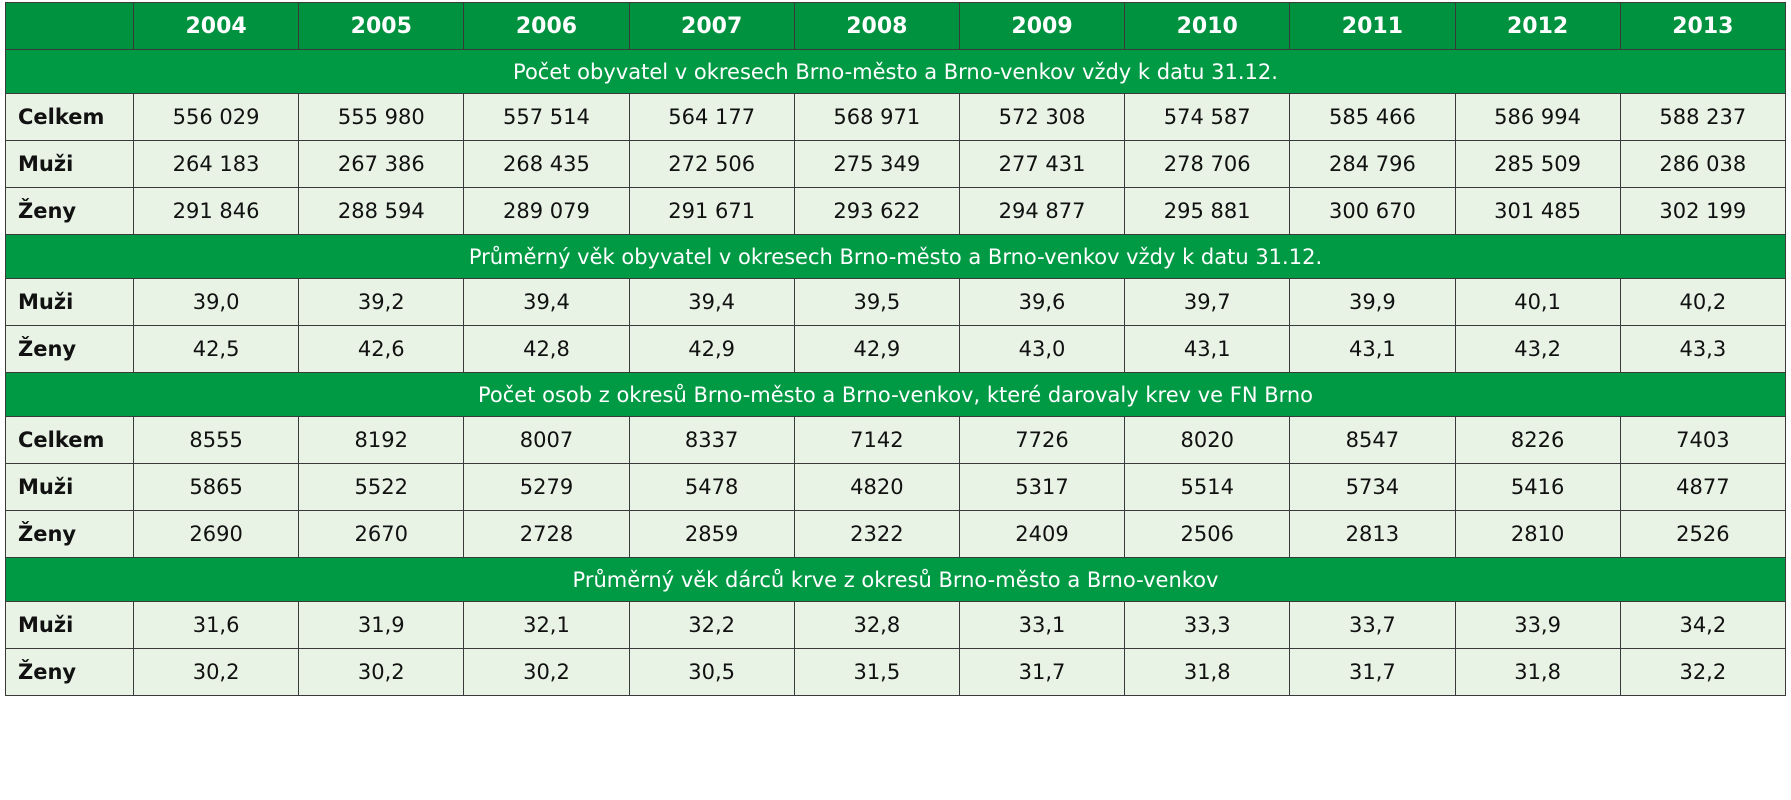 This screenshot has height=800, width=1791. Describe the element at coordinates (546, 440) in the screenshot. I see `value-cell: 8007` at that location.